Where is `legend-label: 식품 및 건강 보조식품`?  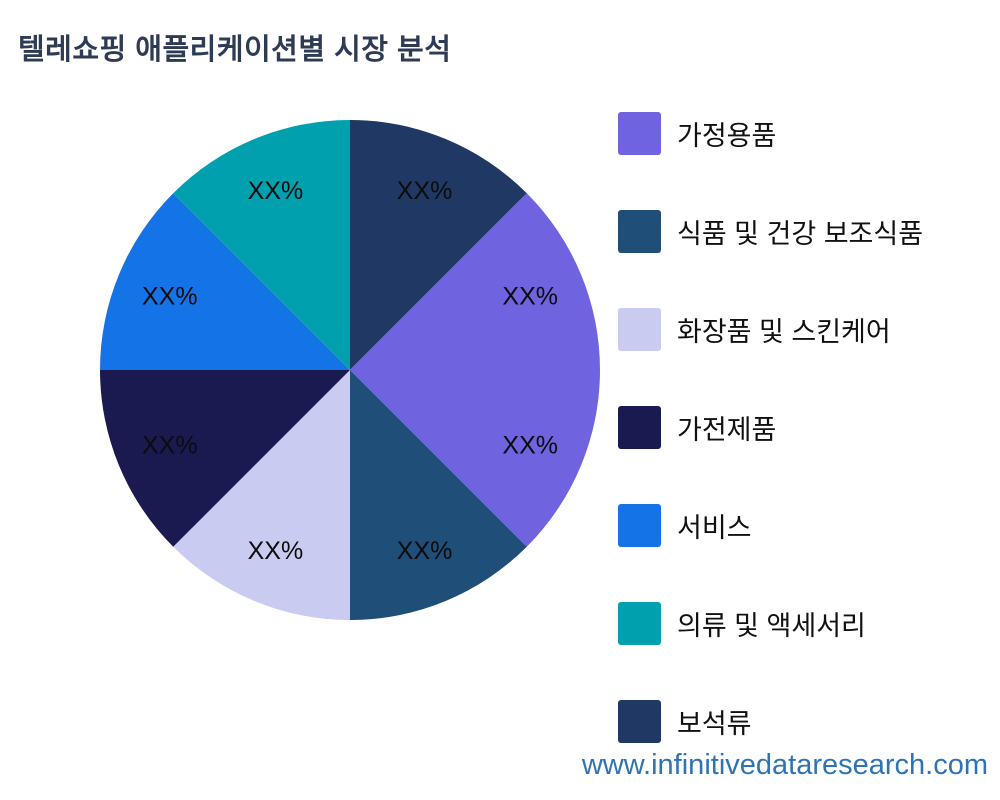 legend-label: 식품 및 건강 보조식품 is located at coordinates (800, 234).